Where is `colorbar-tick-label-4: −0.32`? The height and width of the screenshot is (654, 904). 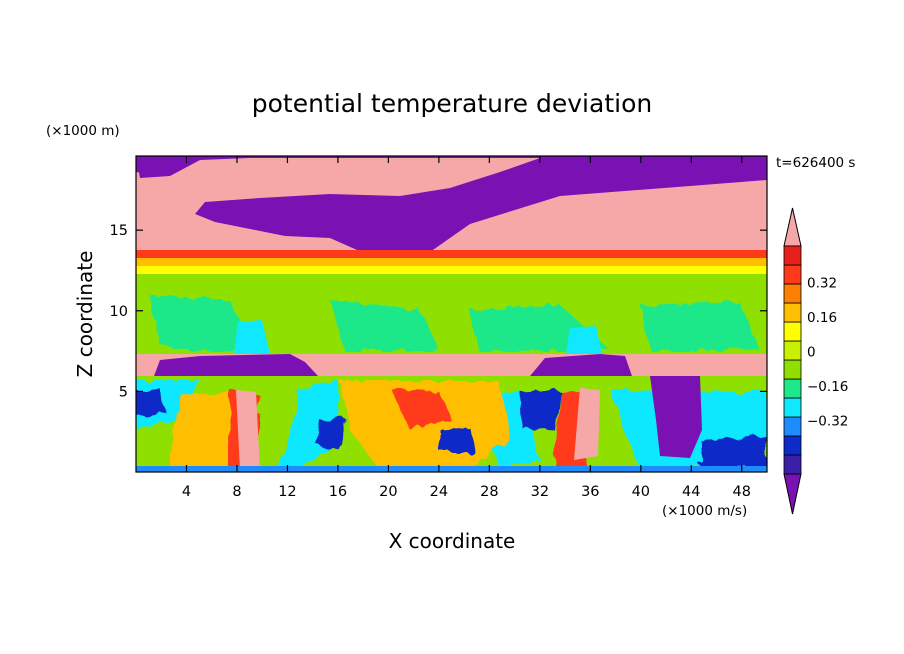 colorbar-tick-label-4: −0.32 is located at coordinates (827, 421).